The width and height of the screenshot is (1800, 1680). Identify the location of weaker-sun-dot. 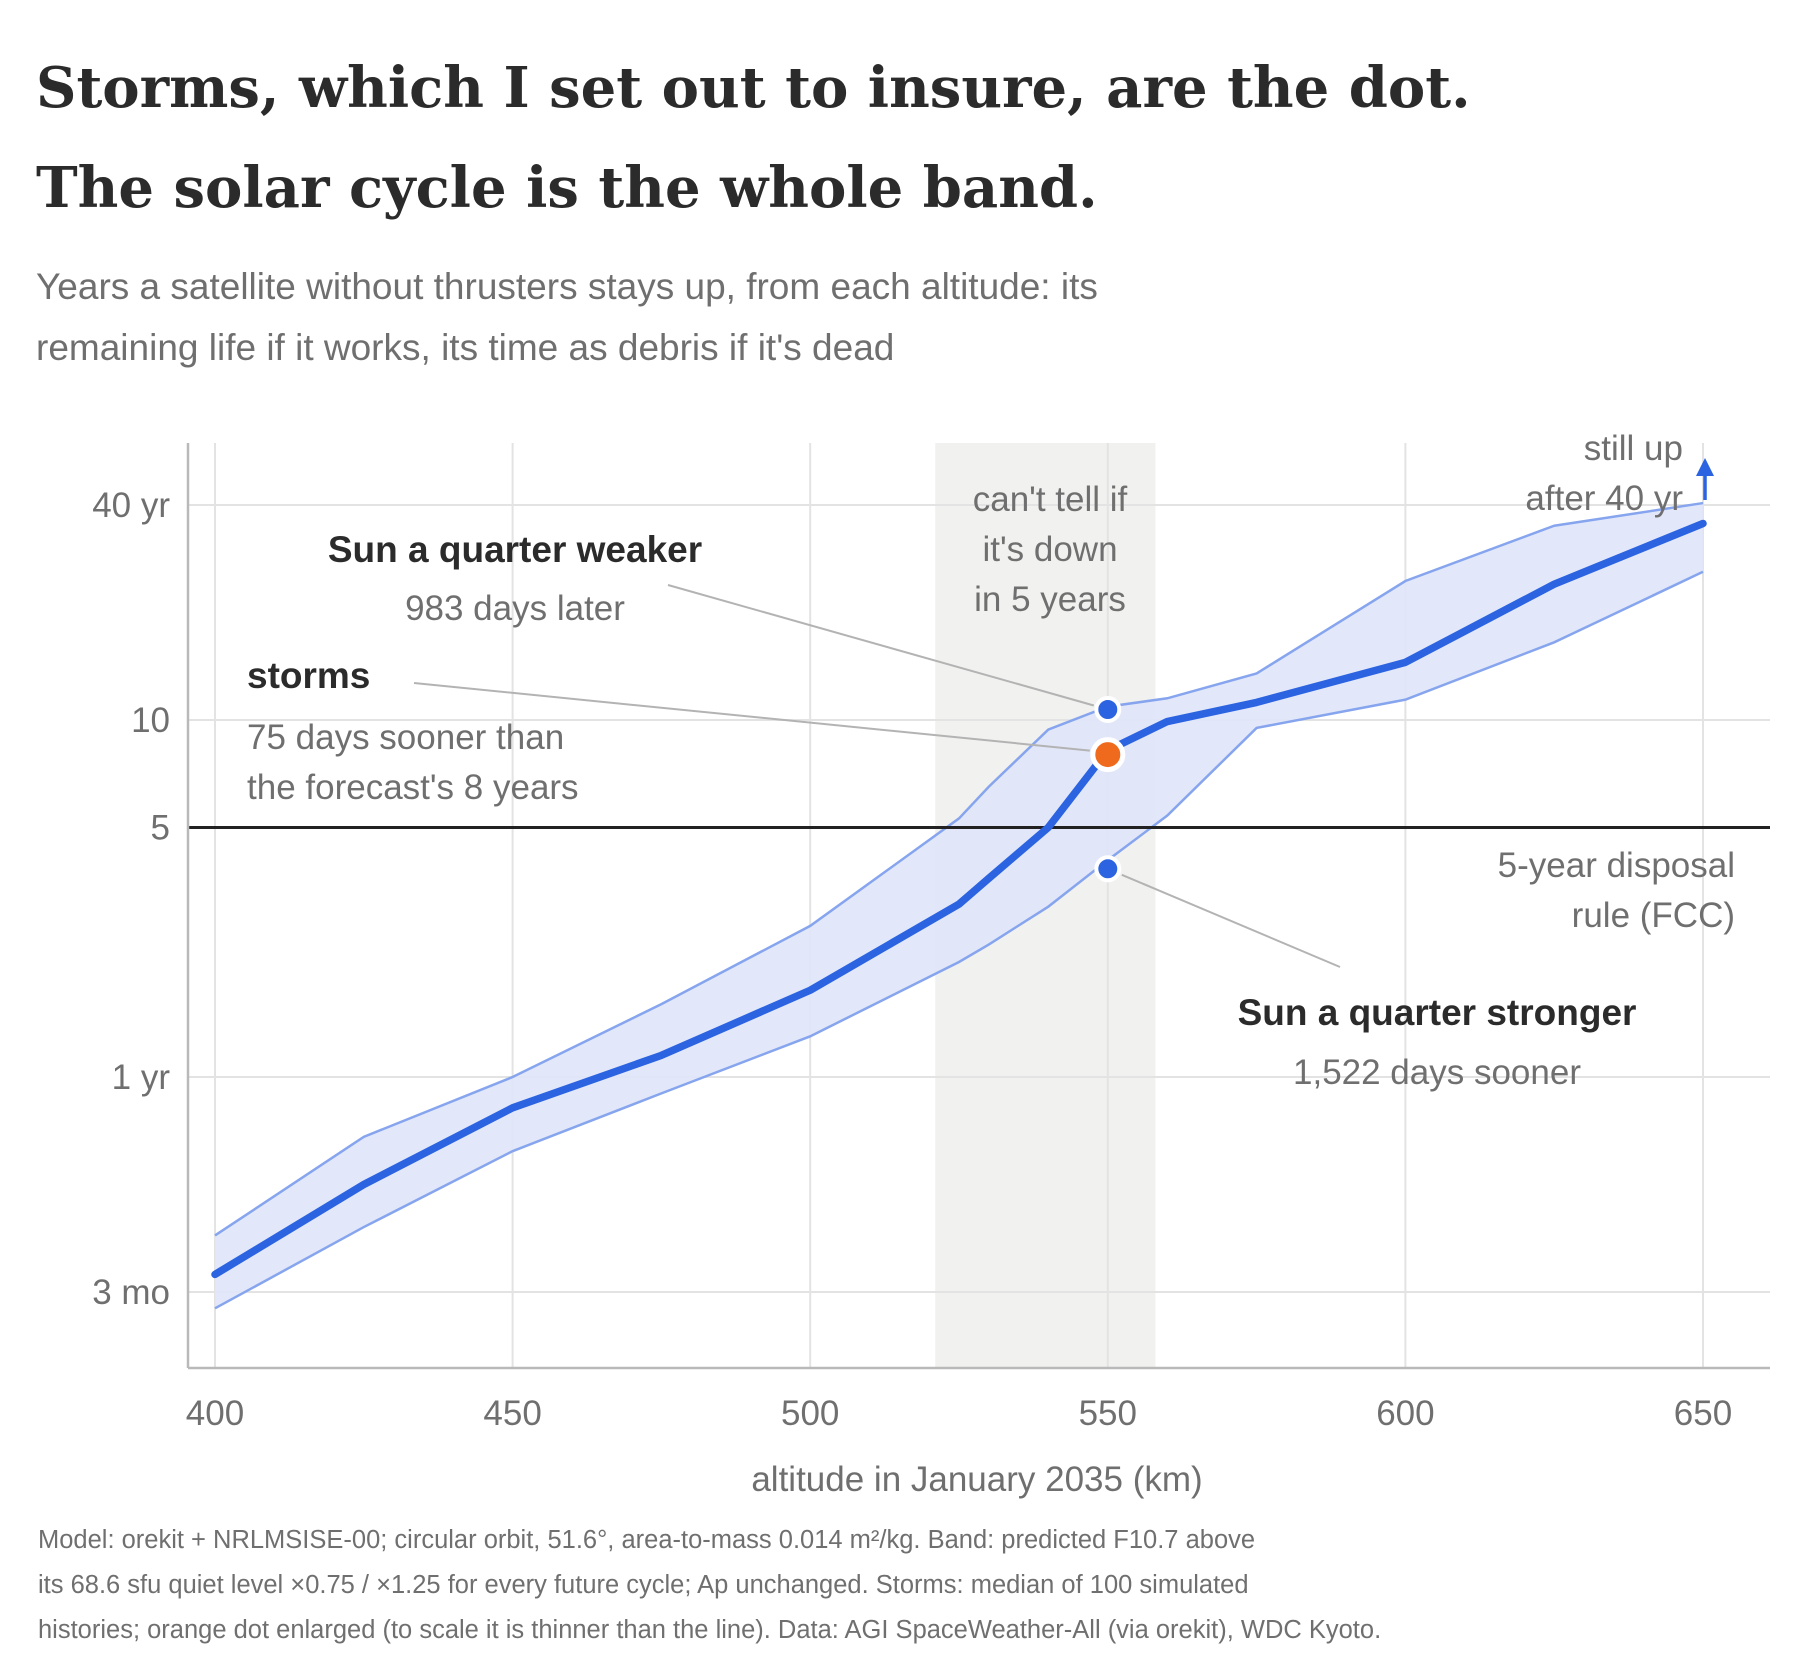
(1108, 709).